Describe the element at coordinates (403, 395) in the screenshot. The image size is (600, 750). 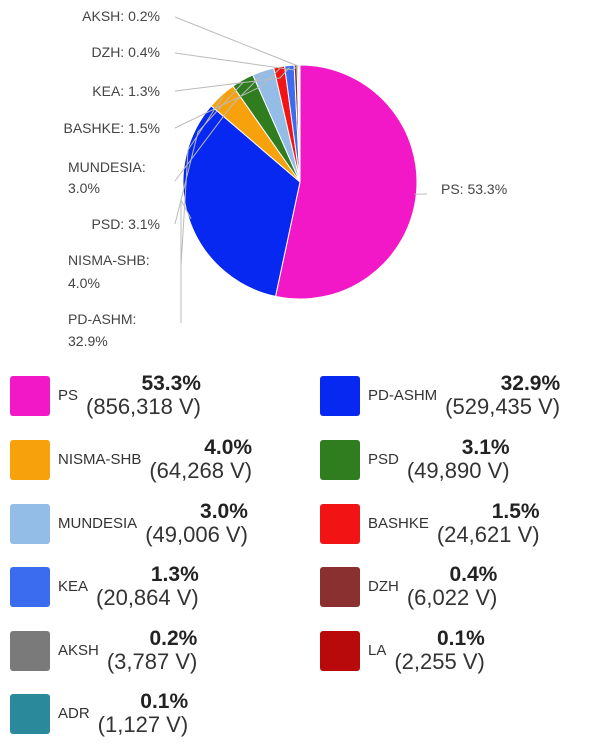
I see `legend-party-name: PD-ASHM` at that location.